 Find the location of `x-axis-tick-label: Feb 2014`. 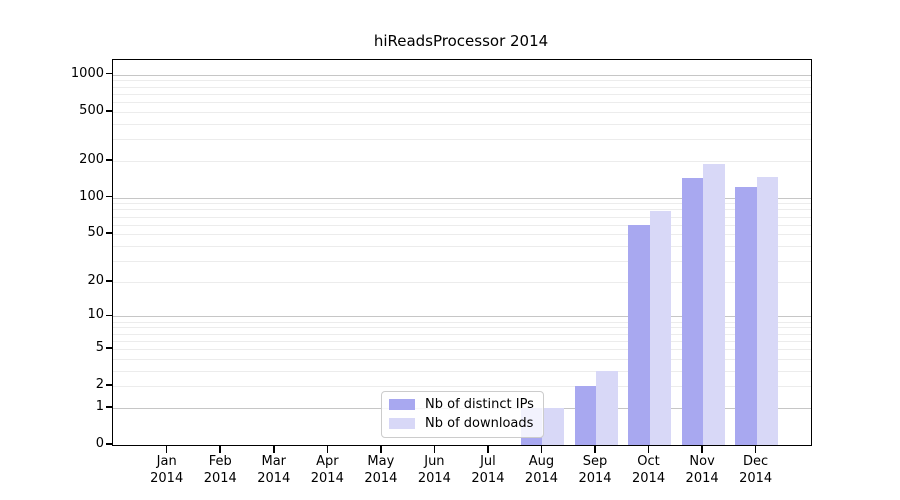

x-axis-tick-label: Feb 2014 is located at coordinates (220, 470).